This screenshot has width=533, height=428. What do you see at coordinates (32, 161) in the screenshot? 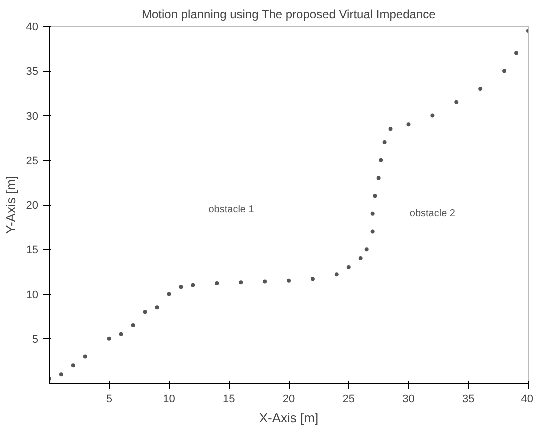
I see `y-tick-label: 25` at bounding box center [32, 161].